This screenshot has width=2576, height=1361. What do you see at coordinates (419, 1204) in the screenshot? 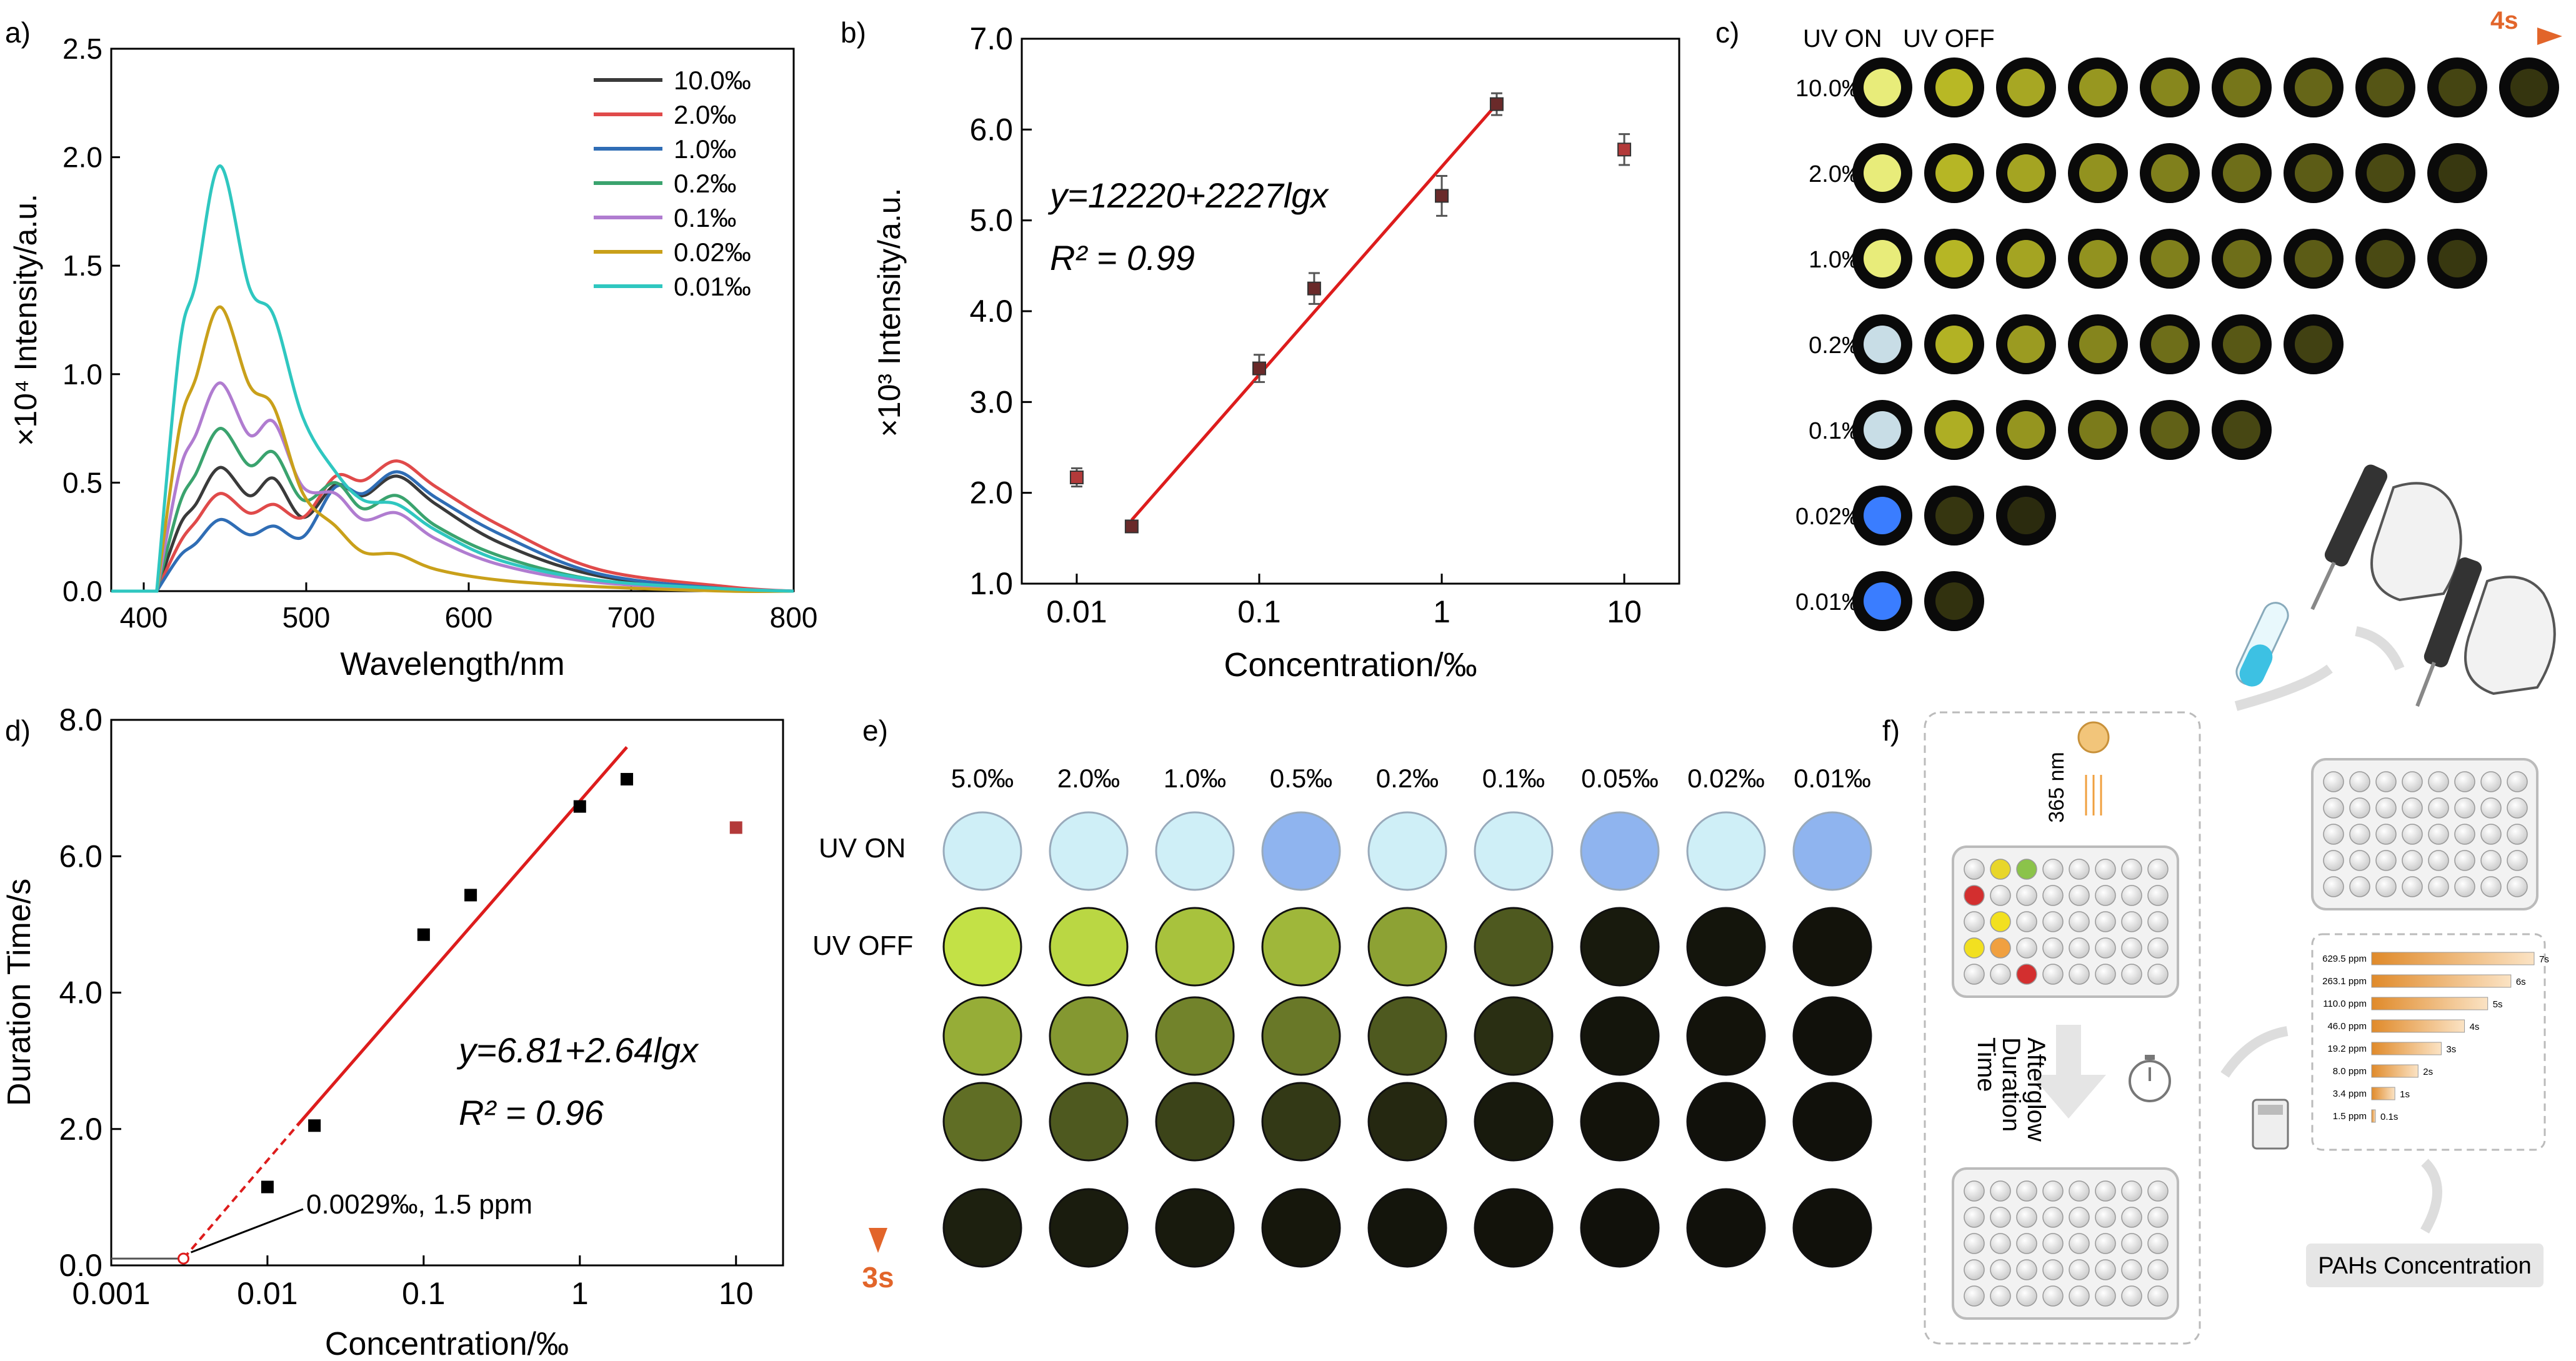
I see `chart-d-annotation: 0.0029‰, 1.5 ppm` at bounding box center [419, 1204].